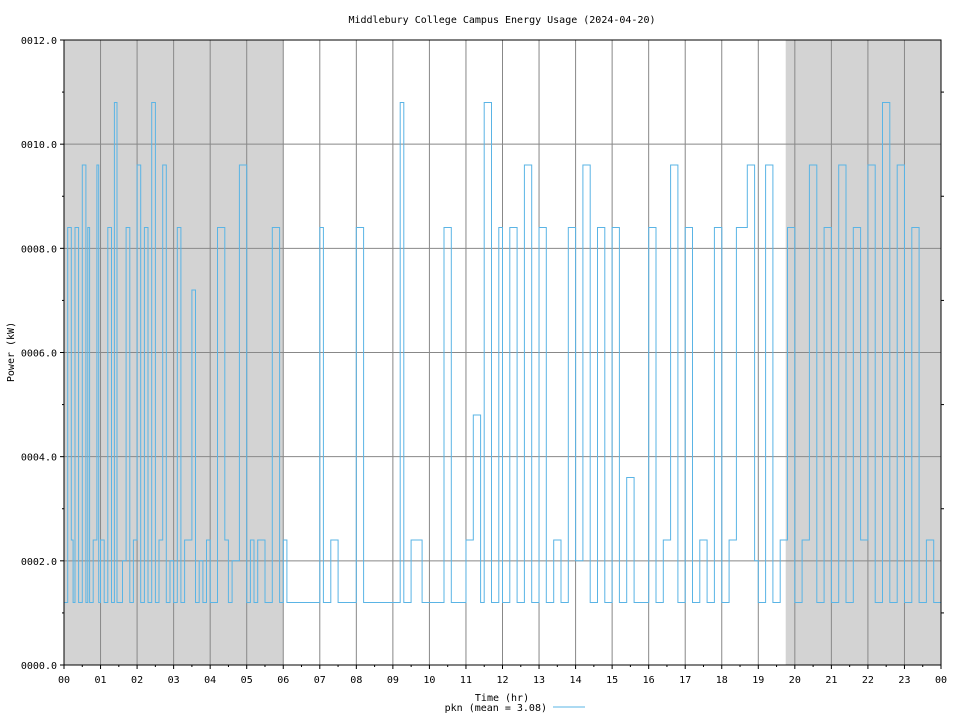 The height and width of the screenshot is (720, 960). What do you see at coordinates (210, 680) in the screenshot?
I see `x-tick-label: 04` at bounding box center [210, 680].